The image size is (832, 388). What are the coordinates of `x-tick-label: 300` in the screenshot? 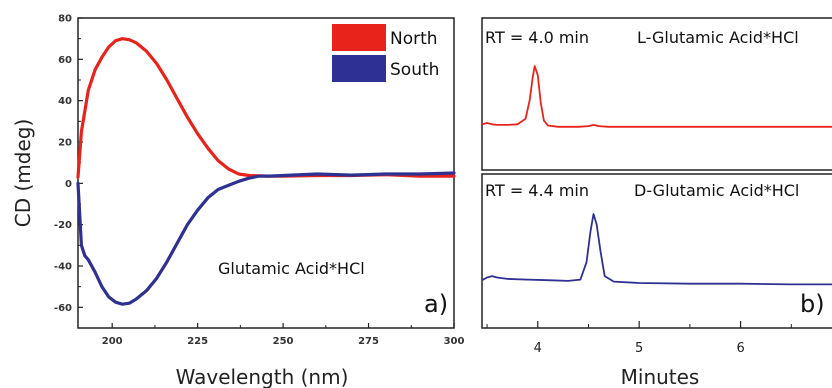 It's located at (454, 341).